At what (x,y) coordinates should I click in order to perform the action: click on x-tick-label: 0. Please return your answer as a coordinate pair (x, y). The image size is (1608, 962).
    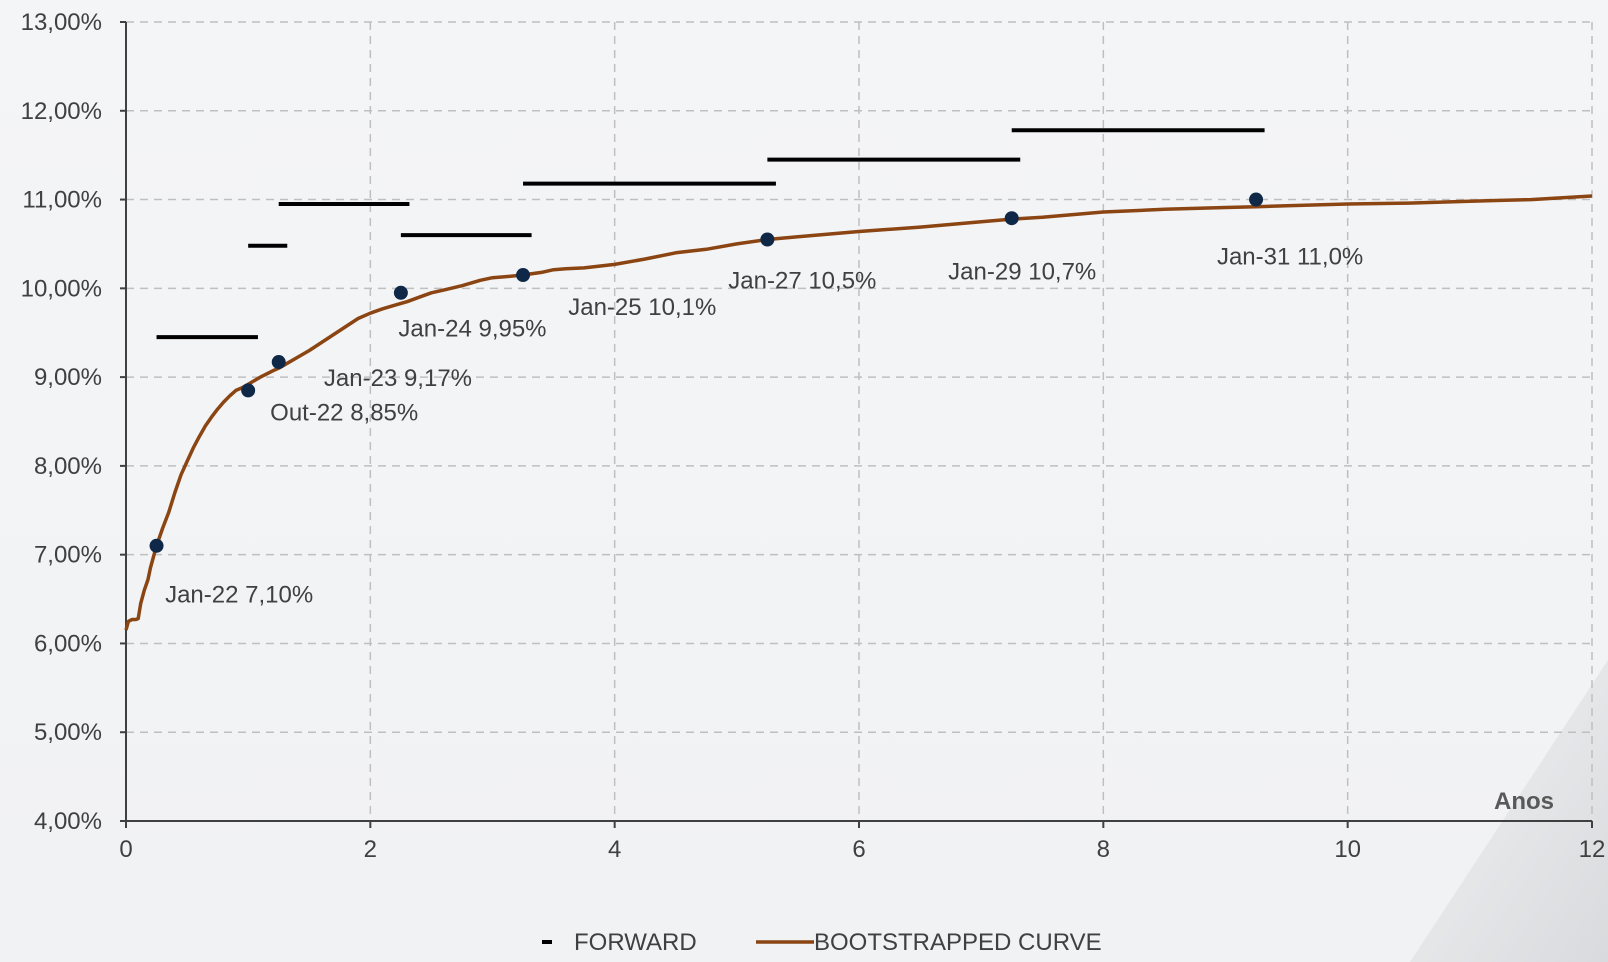
    Looking at the image, I should click on (125, 849).